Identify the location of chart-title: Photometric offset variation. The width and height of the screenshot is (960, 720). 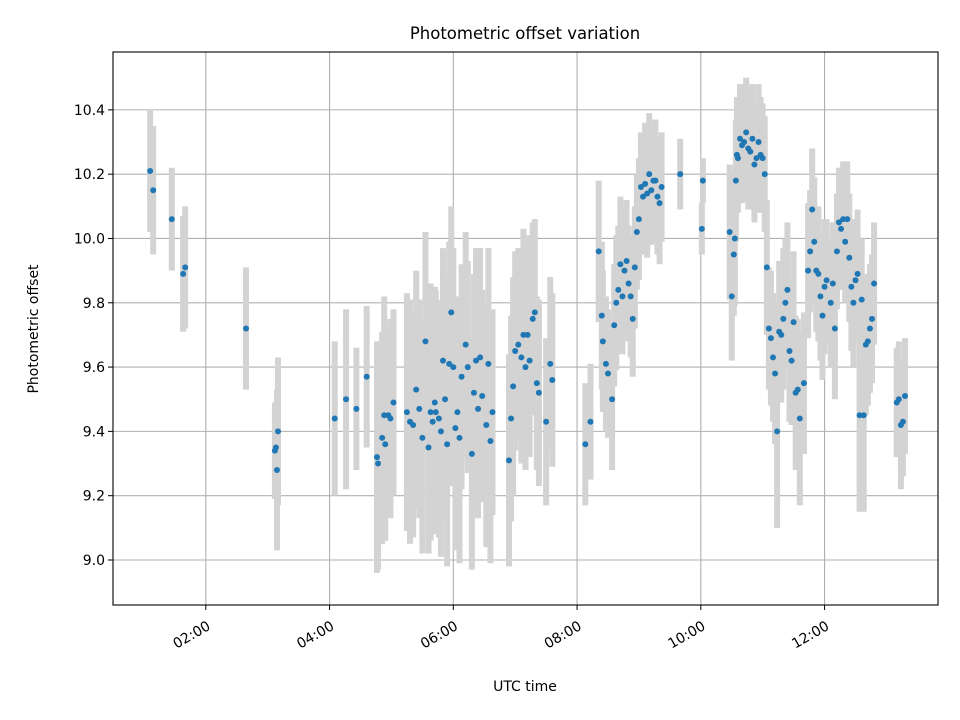
(525, 33).